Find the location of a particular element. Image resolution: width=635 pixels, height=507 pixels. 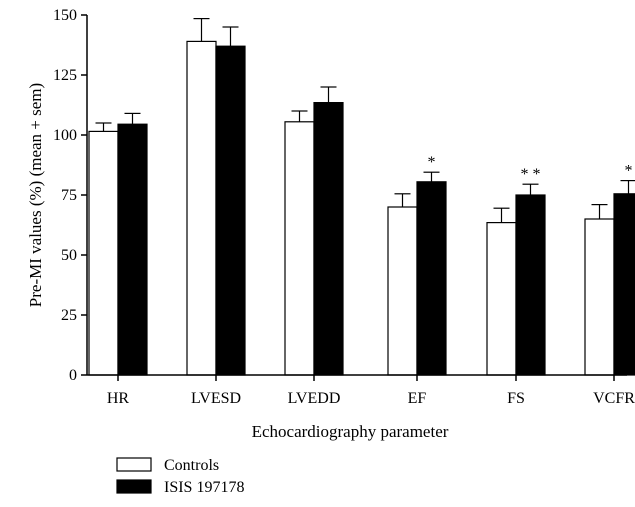

legend: Controls ISIS 197178 is located at coordinates (180, 476).